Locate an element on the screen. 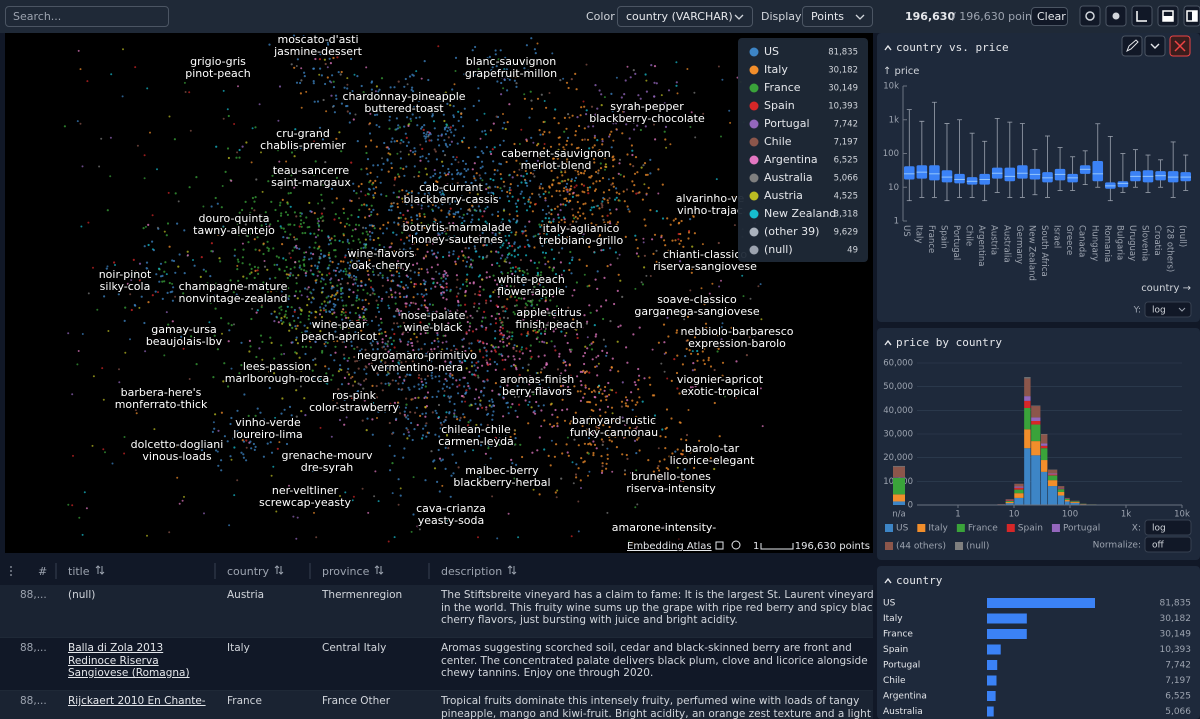 The height and width of the screenshot is (719, 1200). column-header: description is located at coordinates (472, 571).